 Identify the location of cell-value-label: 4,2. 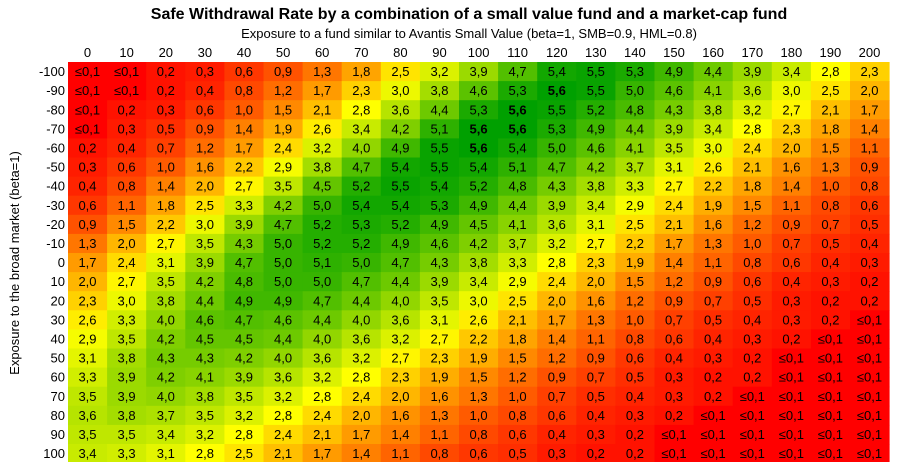
(205, 281).